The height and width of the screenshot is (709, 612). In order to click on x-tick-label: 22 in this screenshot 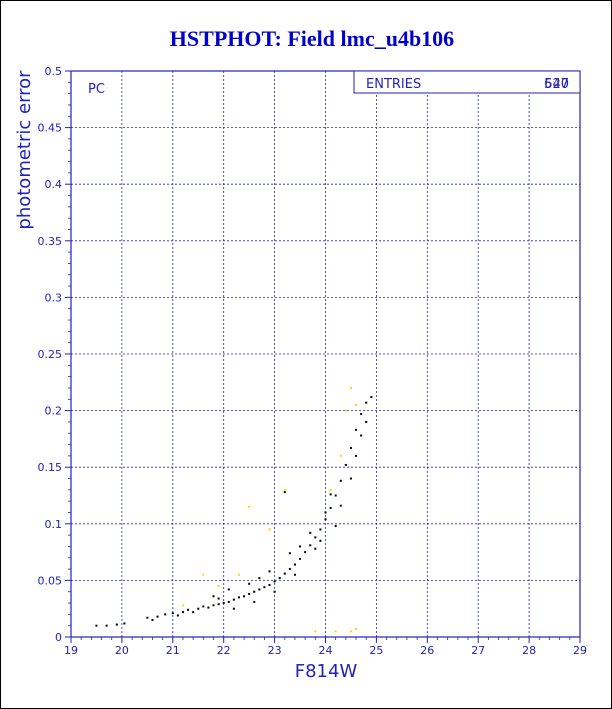, I will do `click(224, 650)`.